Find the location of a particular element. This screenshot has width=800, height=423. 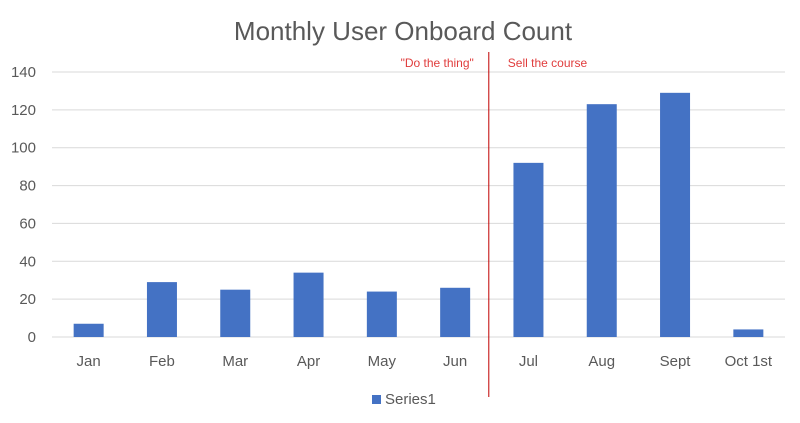

x-tick-label: Feb is located at coordinates (162, 361).